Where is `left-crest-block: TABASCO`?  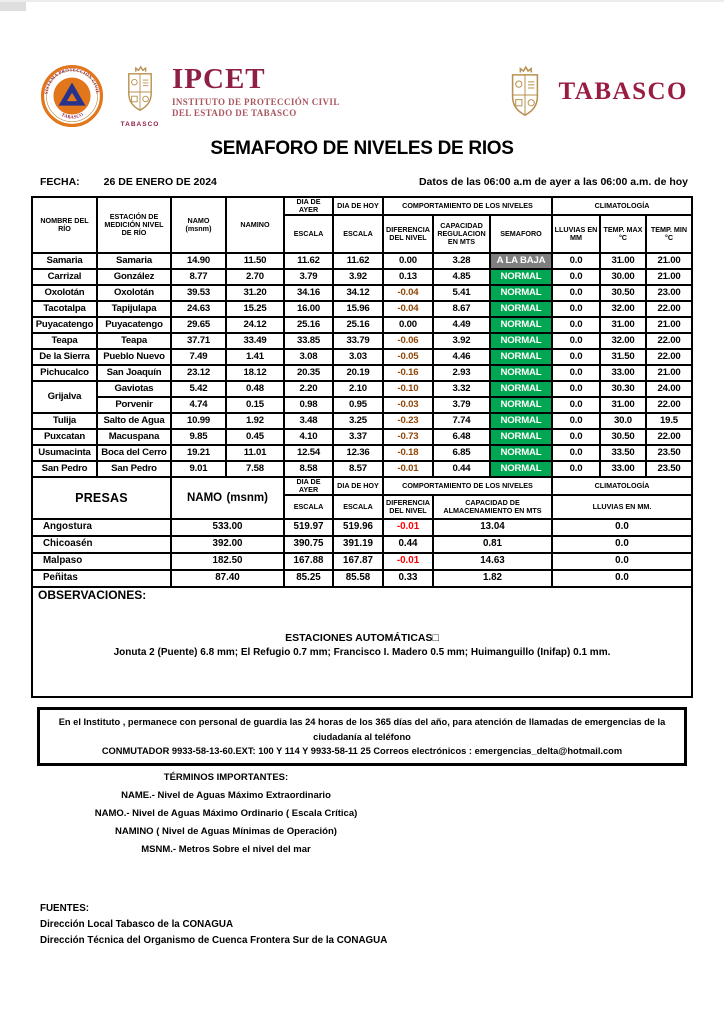 left-crest-block: TABASCO is located at coordinates (140, 96).